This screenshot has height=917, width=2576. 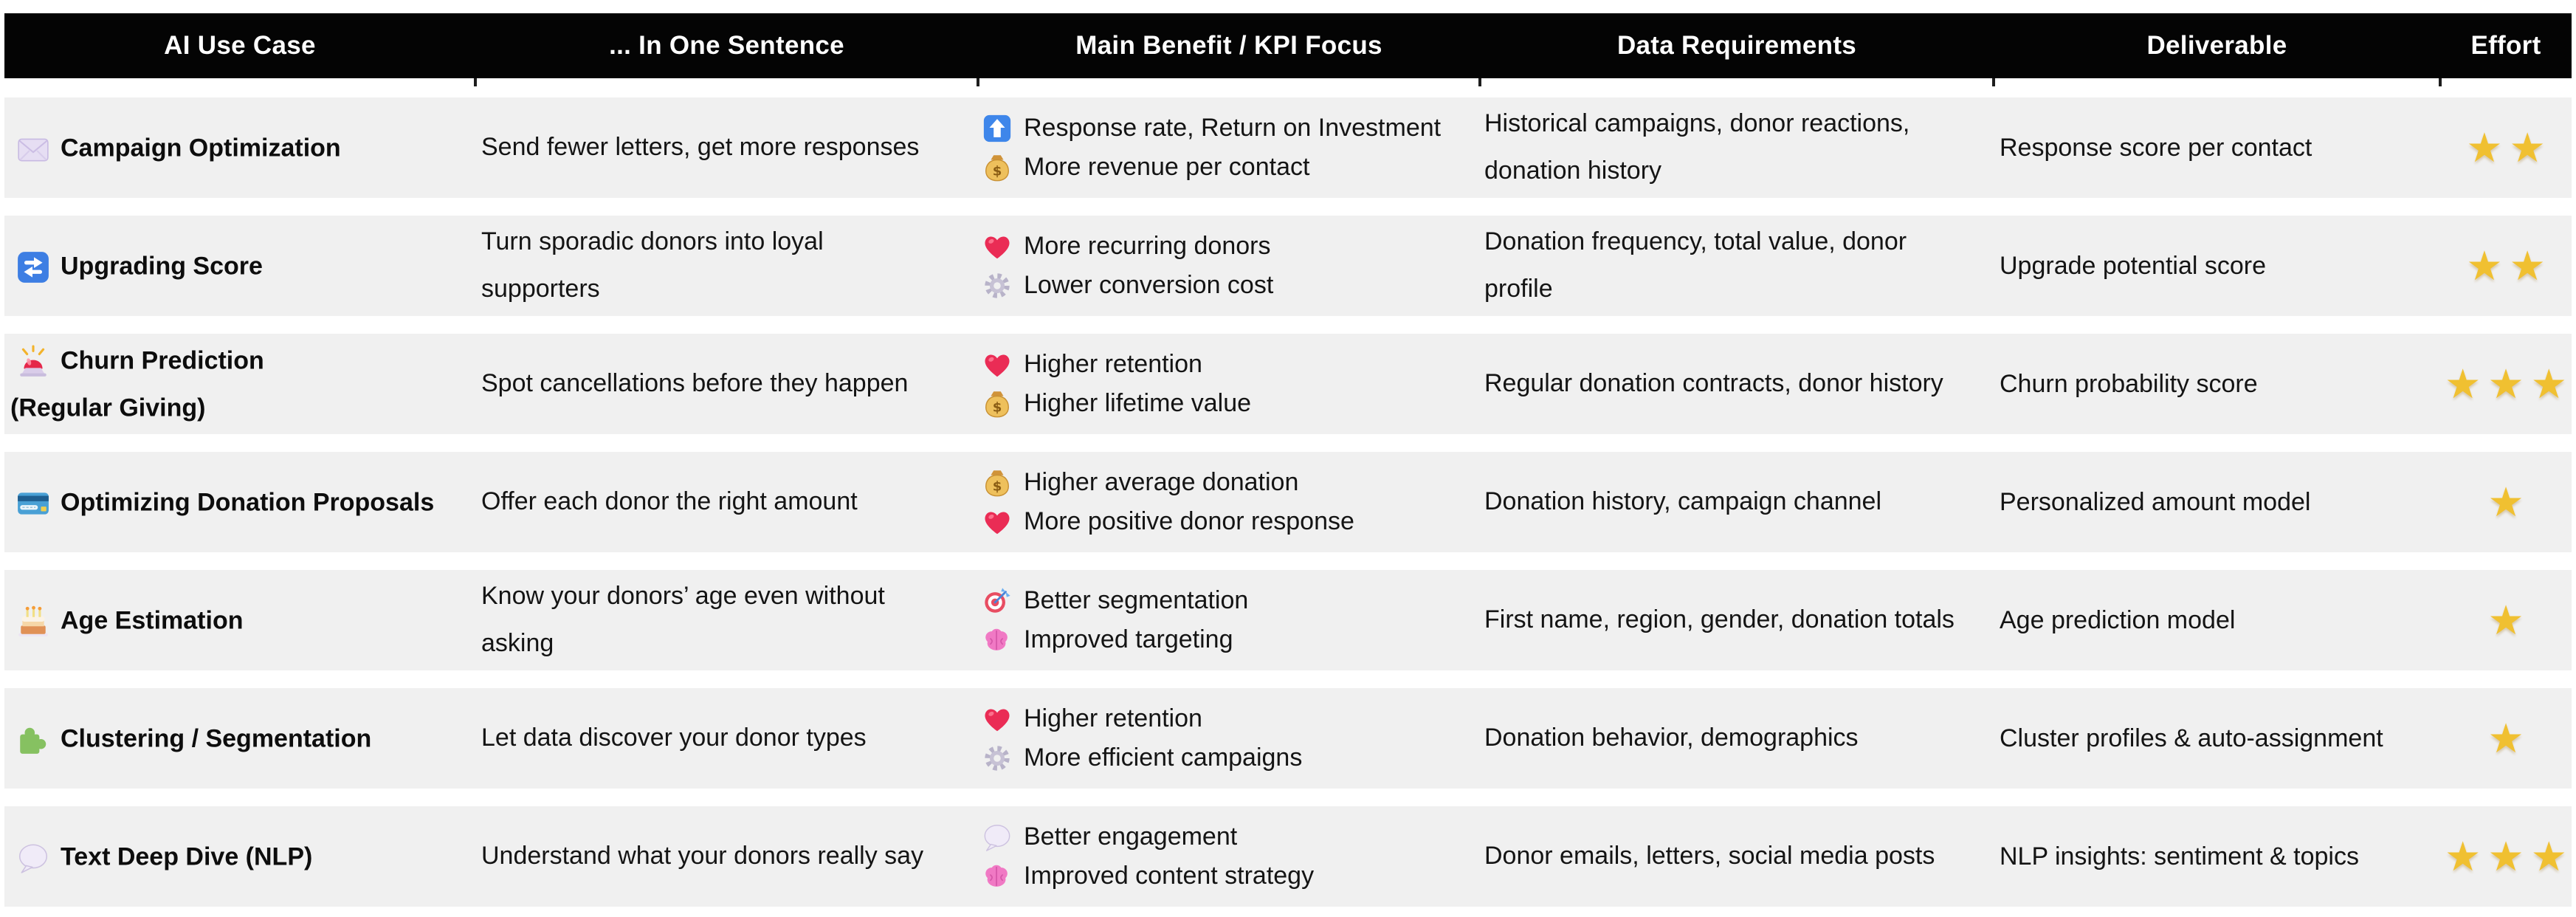 I want to click on deliverable-text: Cluster profiles & auto-assignment, so click(x=2191, y=738).